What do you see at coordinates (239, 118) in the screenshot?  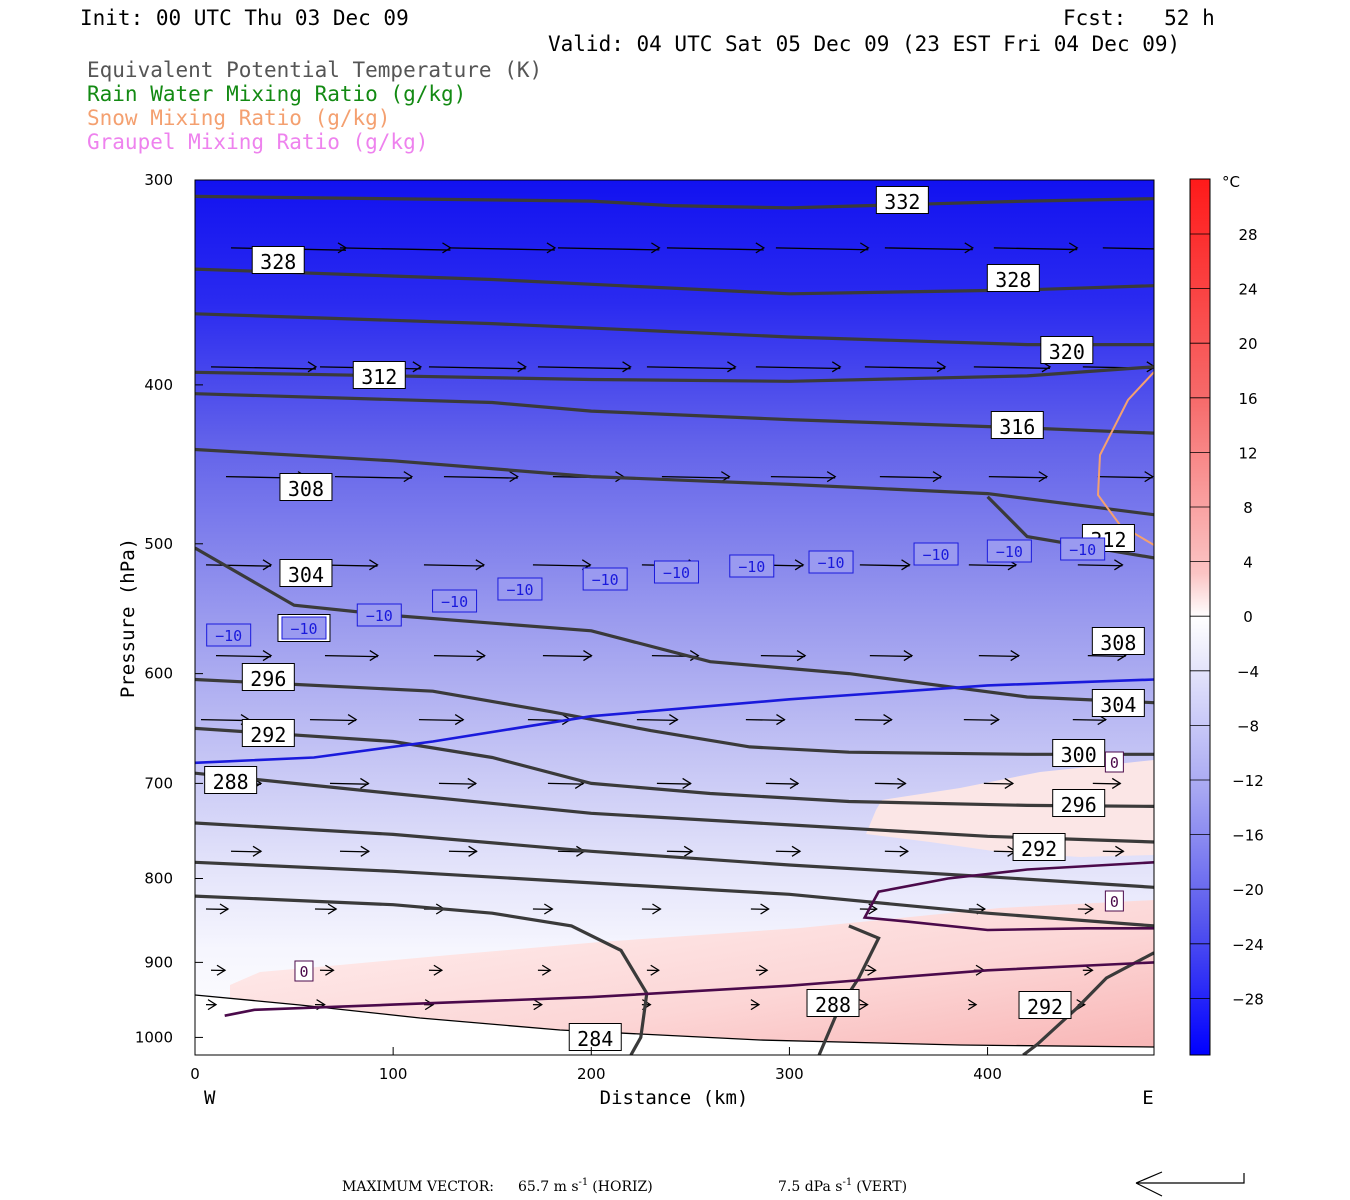 I see `legend-entry: Snow Mixing Ratio (g/kg)` at bounding box center [239, 118].